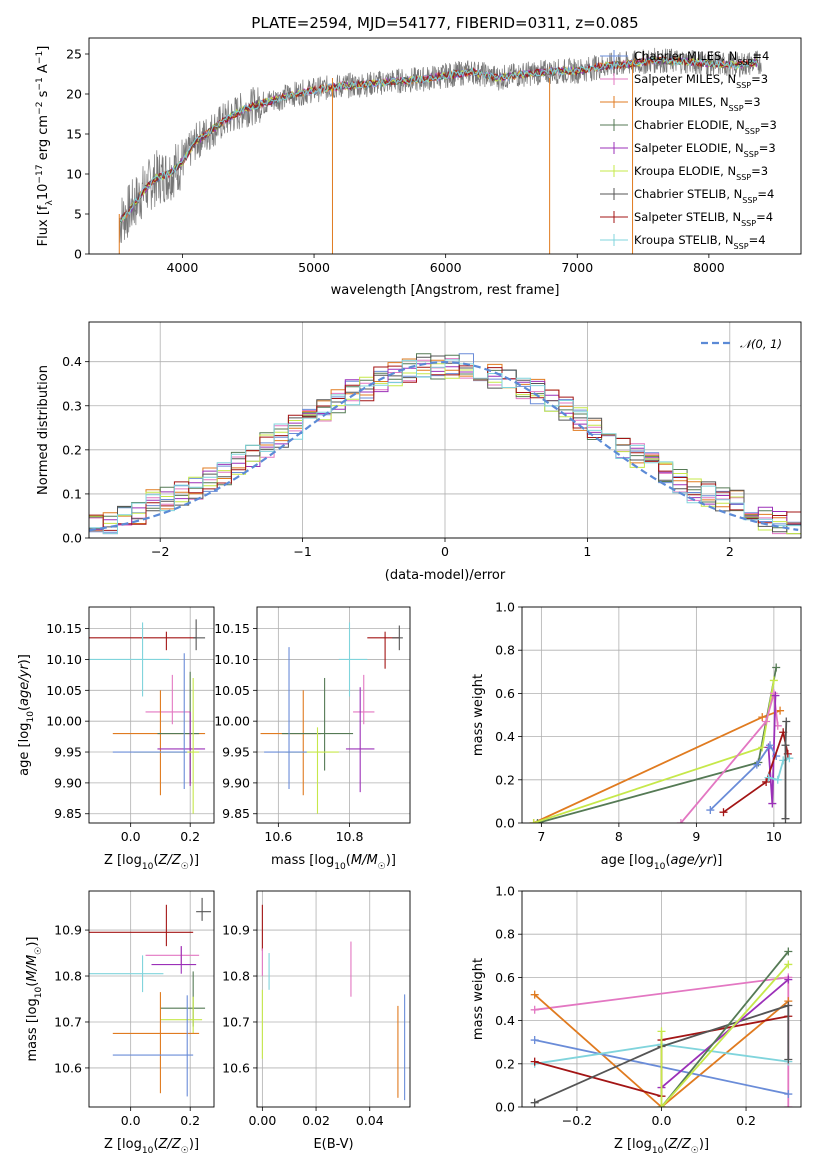 This screenshot has height=1170, width=819. Describe the element at coordinates (370, 1120) in the screenshot. I see `x-tick-label: 0.04` at that location.